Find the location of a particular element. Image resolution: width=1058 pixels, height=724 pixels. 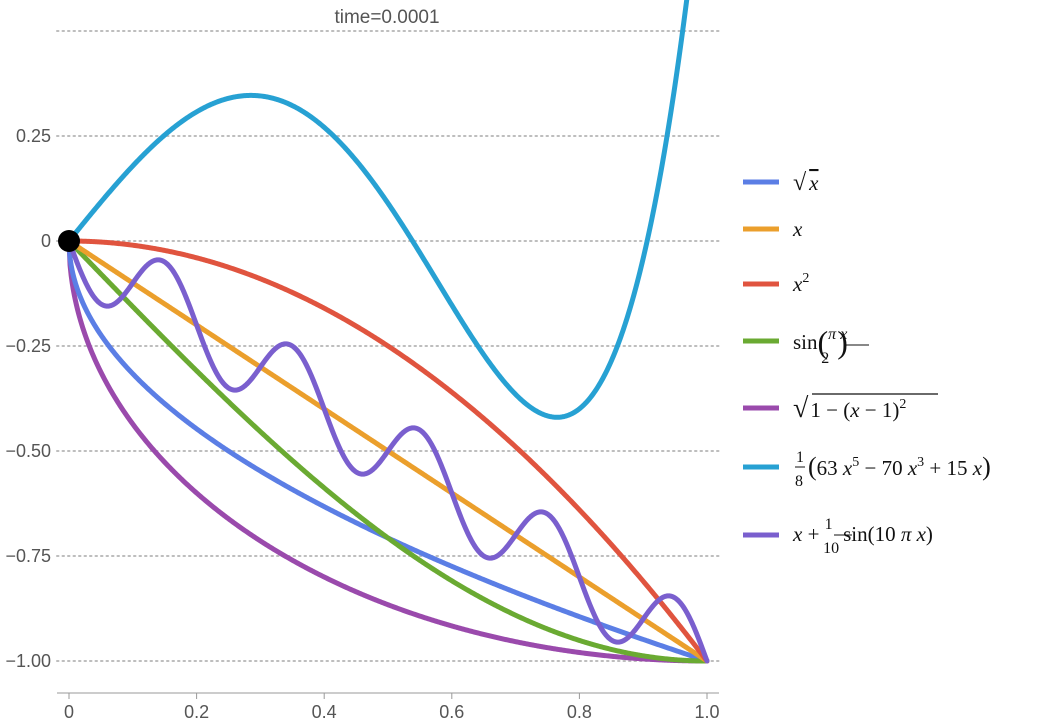

axes is located at coordinates (388, 695).